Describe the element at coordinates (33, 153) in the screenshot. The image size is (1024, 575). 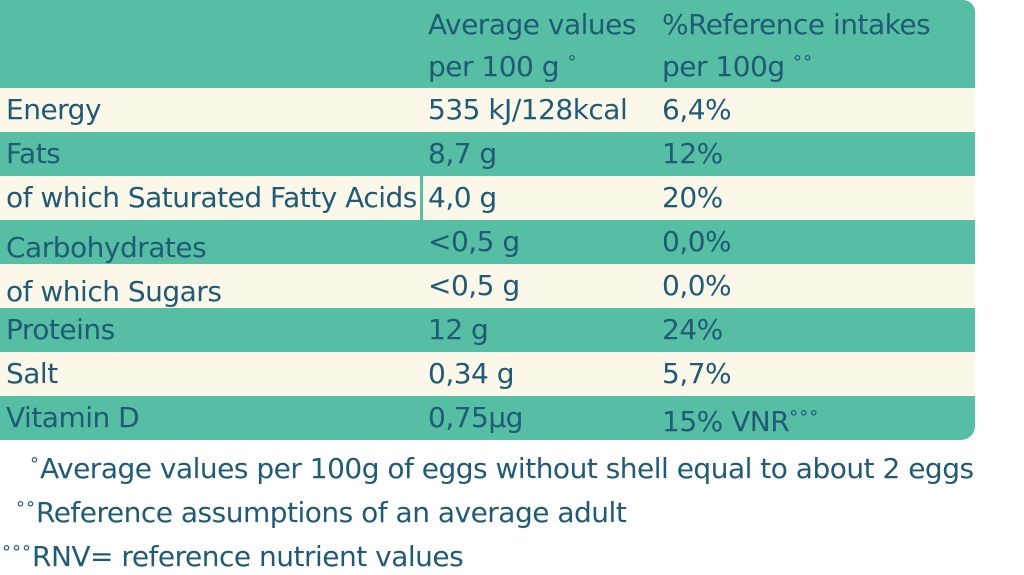
I see `row-label: Fats` at that location.